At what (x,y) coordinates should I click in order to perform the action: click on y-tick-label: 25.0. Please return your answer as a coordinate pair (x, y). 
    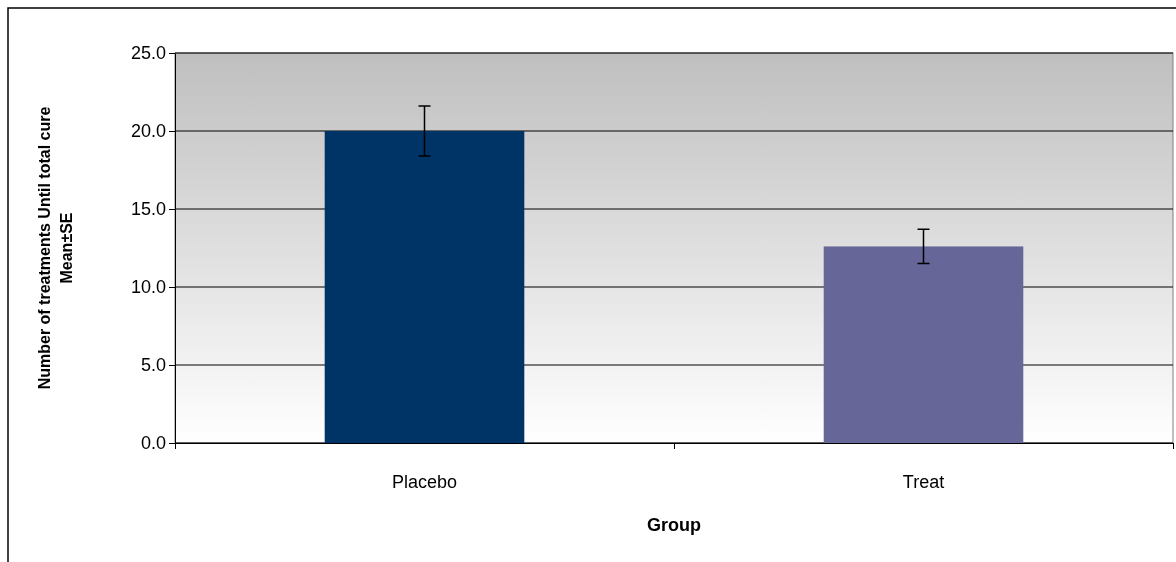
    Looking at the image, I should click on (148, 53).